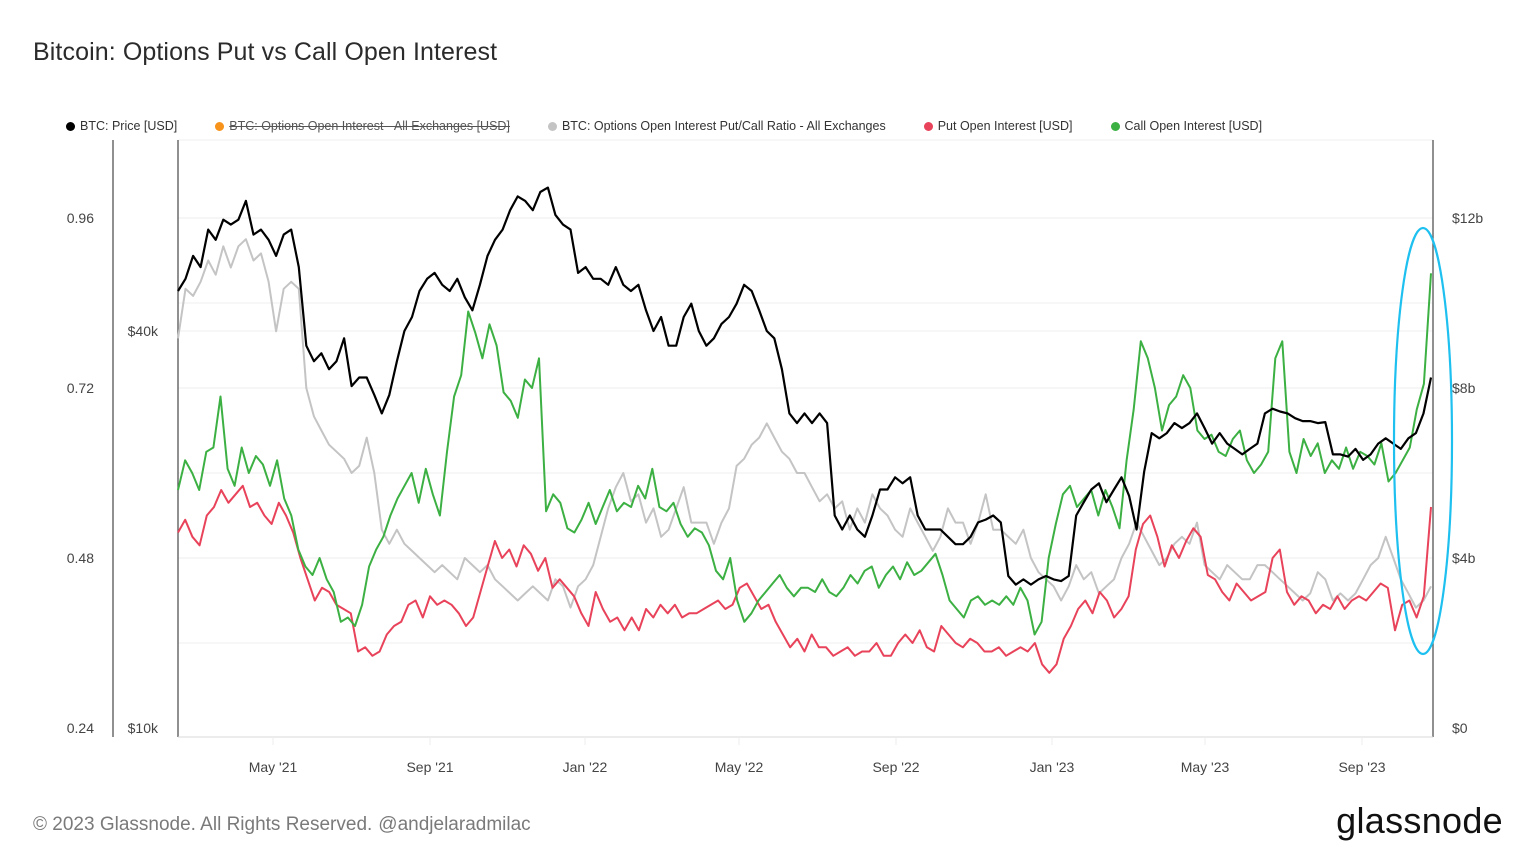 This screenshot has height=864, width=1536. Describe the element at coordinates (80, 218) in the screenshot. I see `y-tick-label-ratio: 0.96` at that location.